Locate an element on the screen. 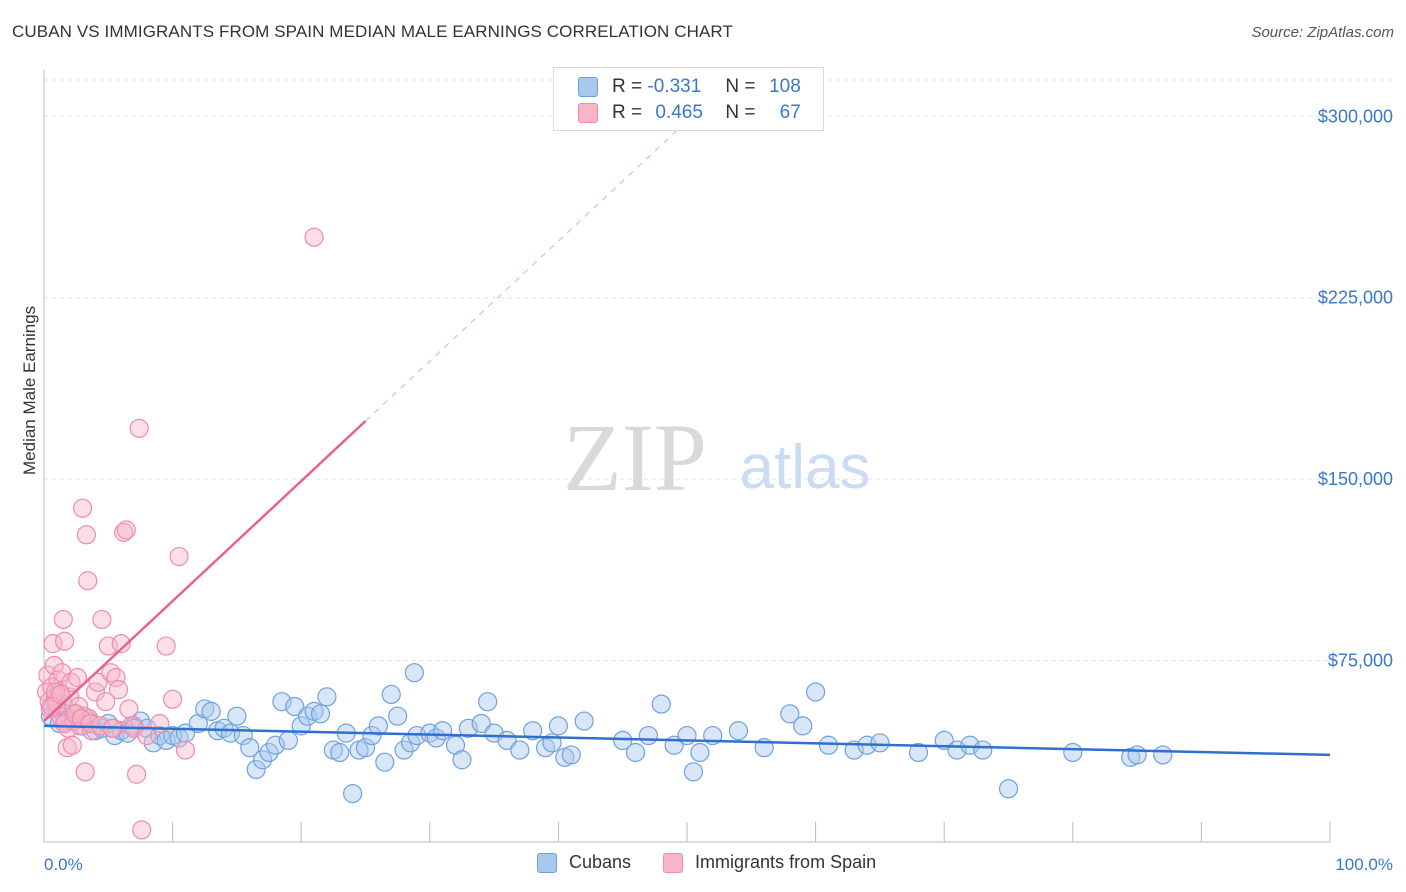  legend-row-spain: R = 0.465 N = 67 is located at coordinates (689, 113).